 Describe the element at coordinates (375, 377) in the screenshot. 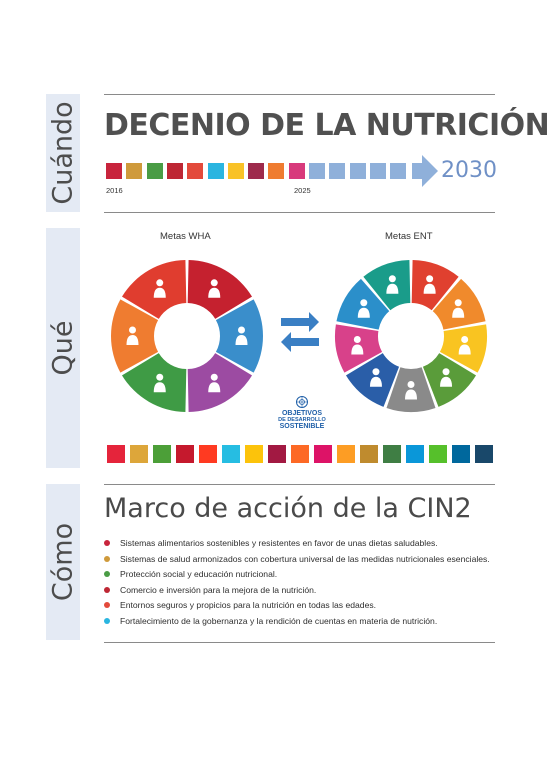

I see `pills-icon` at that location.